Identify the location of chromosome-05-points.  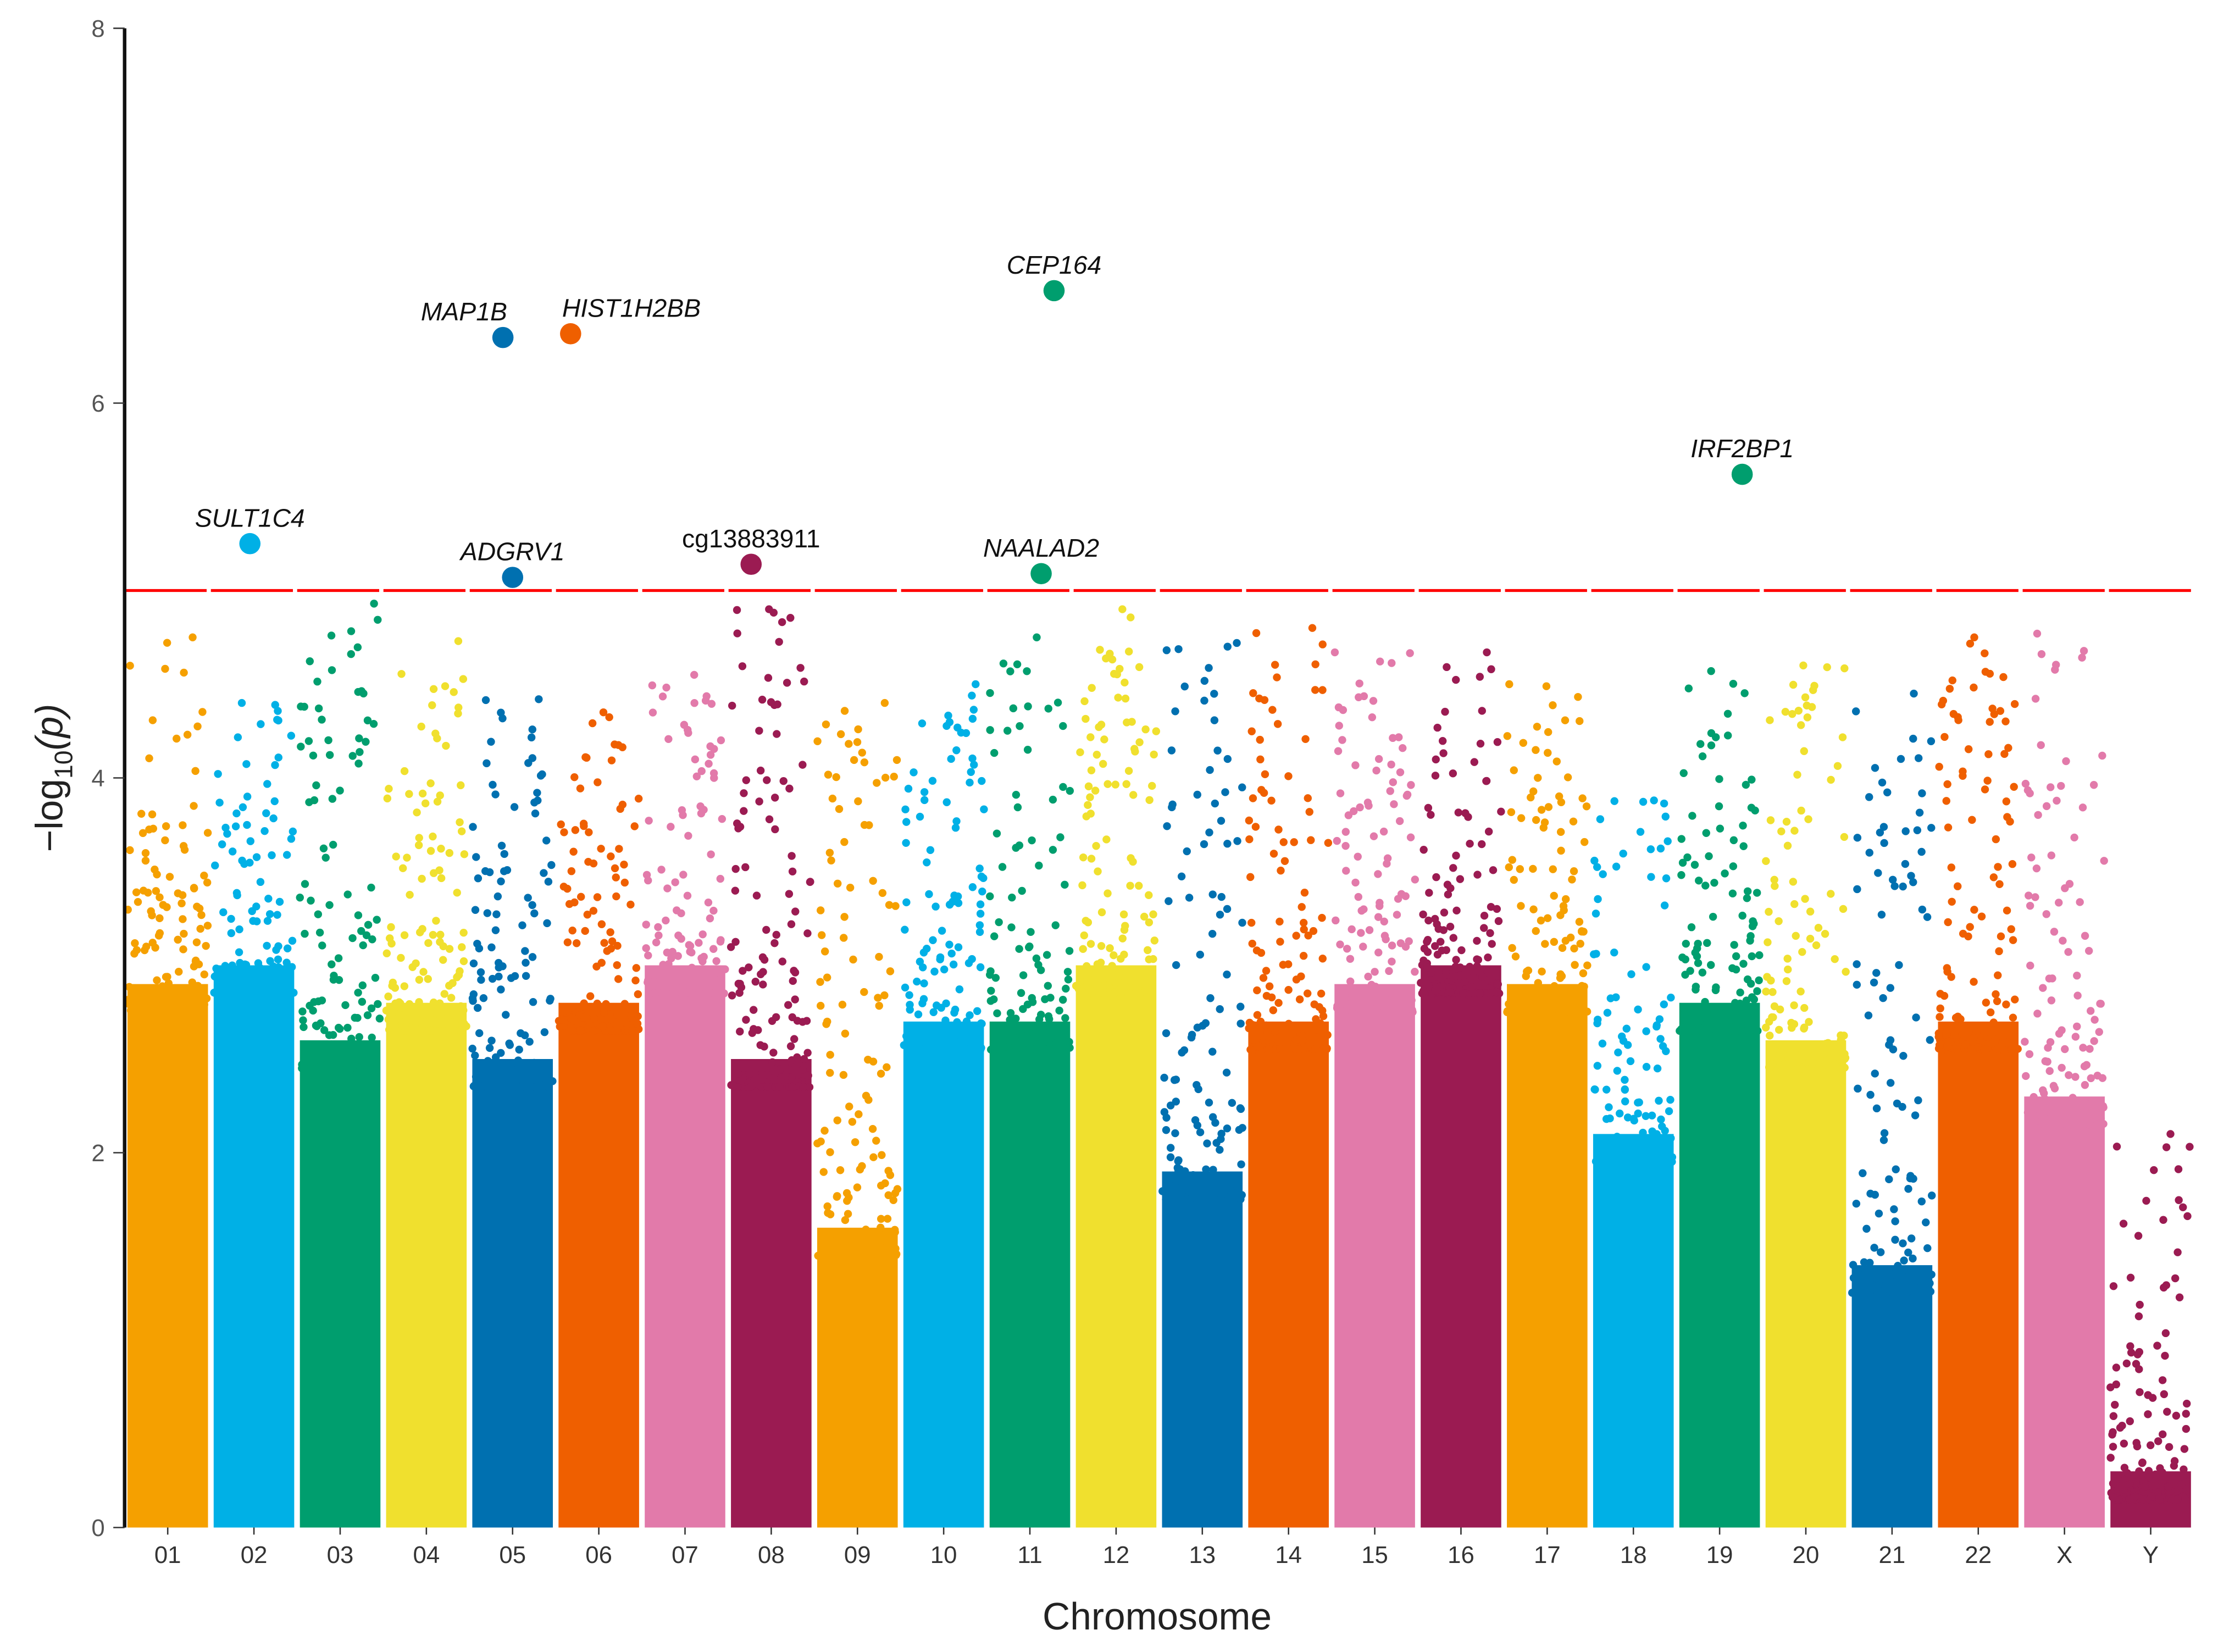
(512, 1111).